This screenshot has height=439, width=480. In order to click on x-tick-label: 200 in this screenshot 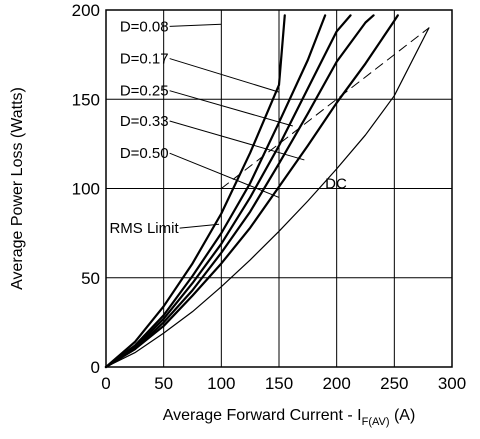, I will do `click(336, 383)`.